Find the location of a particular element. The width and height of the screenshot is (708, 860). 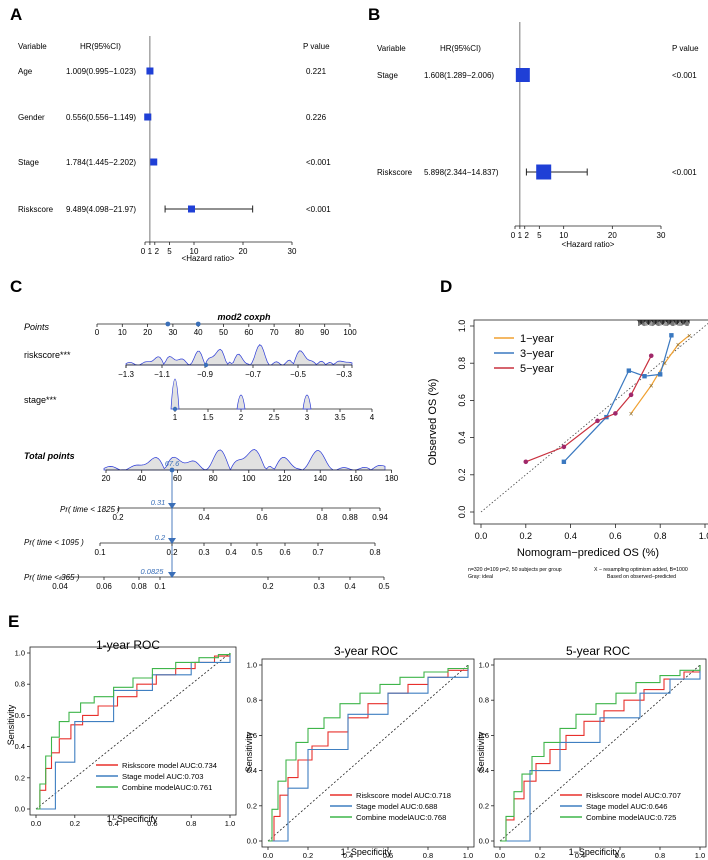

d-x-tick-label: 0.2 is located at coordinates (526, 536).